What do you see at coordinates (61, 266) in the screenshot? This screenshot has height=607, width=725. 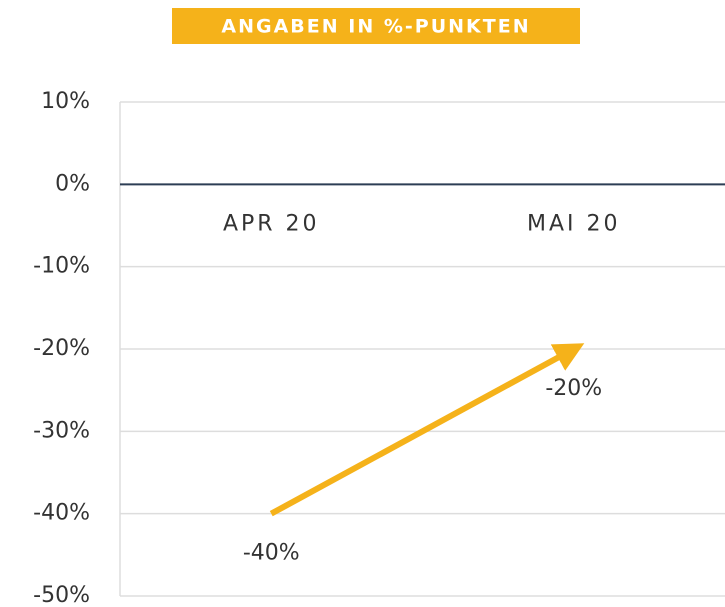 I see `y-tick-label: -10%` at bounding box center [61, 266].